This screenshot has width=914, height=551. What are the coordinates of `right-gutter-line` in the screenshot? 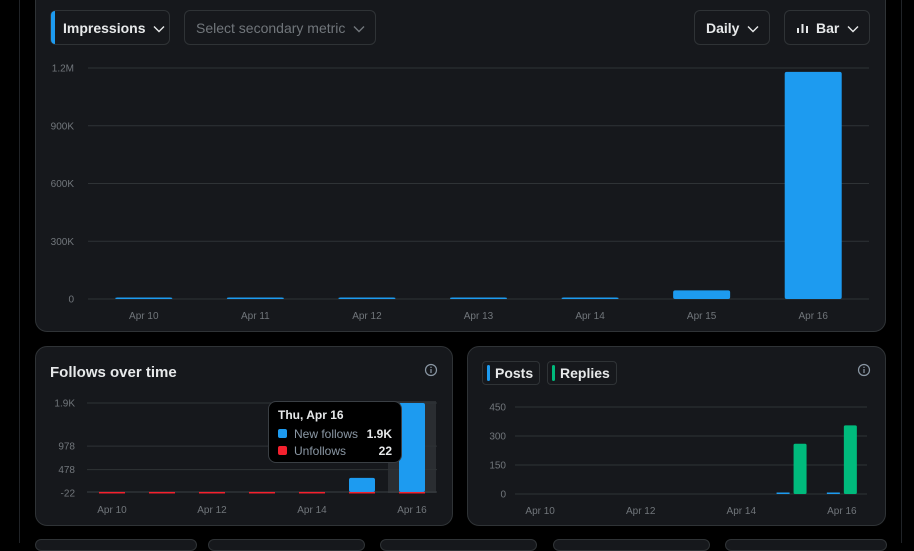 It's located at (901, 271).